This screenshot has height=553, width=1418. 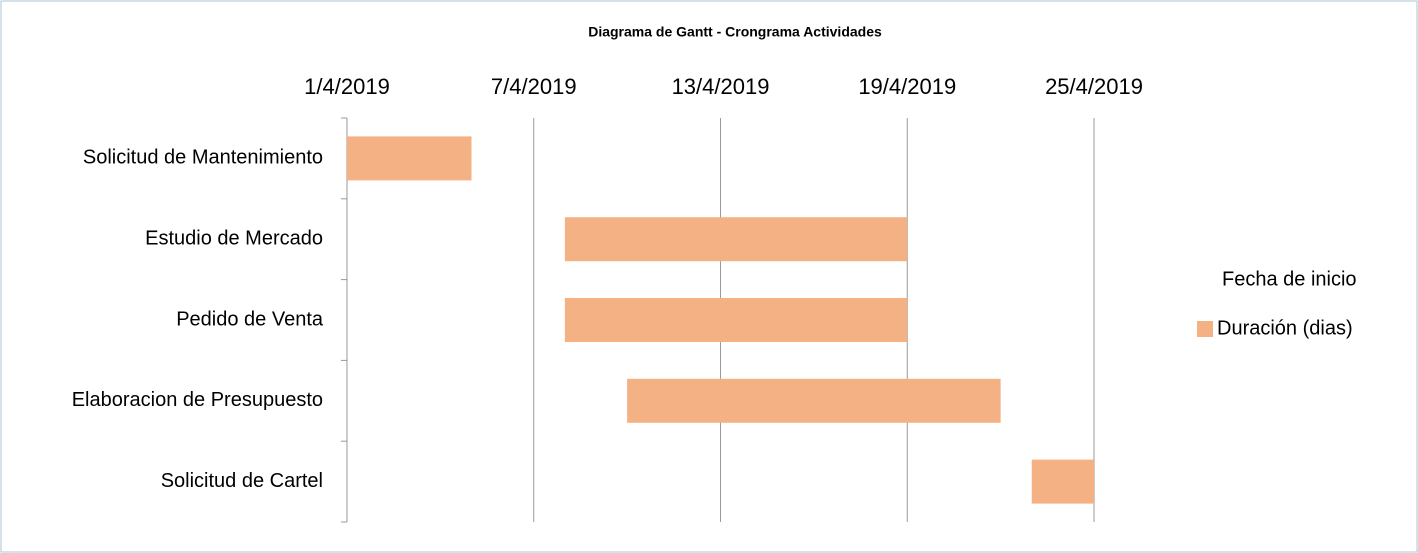 What do you see at coordinates (534, 86) in the screenshot?
I see `x-tick-label: 7/4/2019` at bounding box center [534, 86].